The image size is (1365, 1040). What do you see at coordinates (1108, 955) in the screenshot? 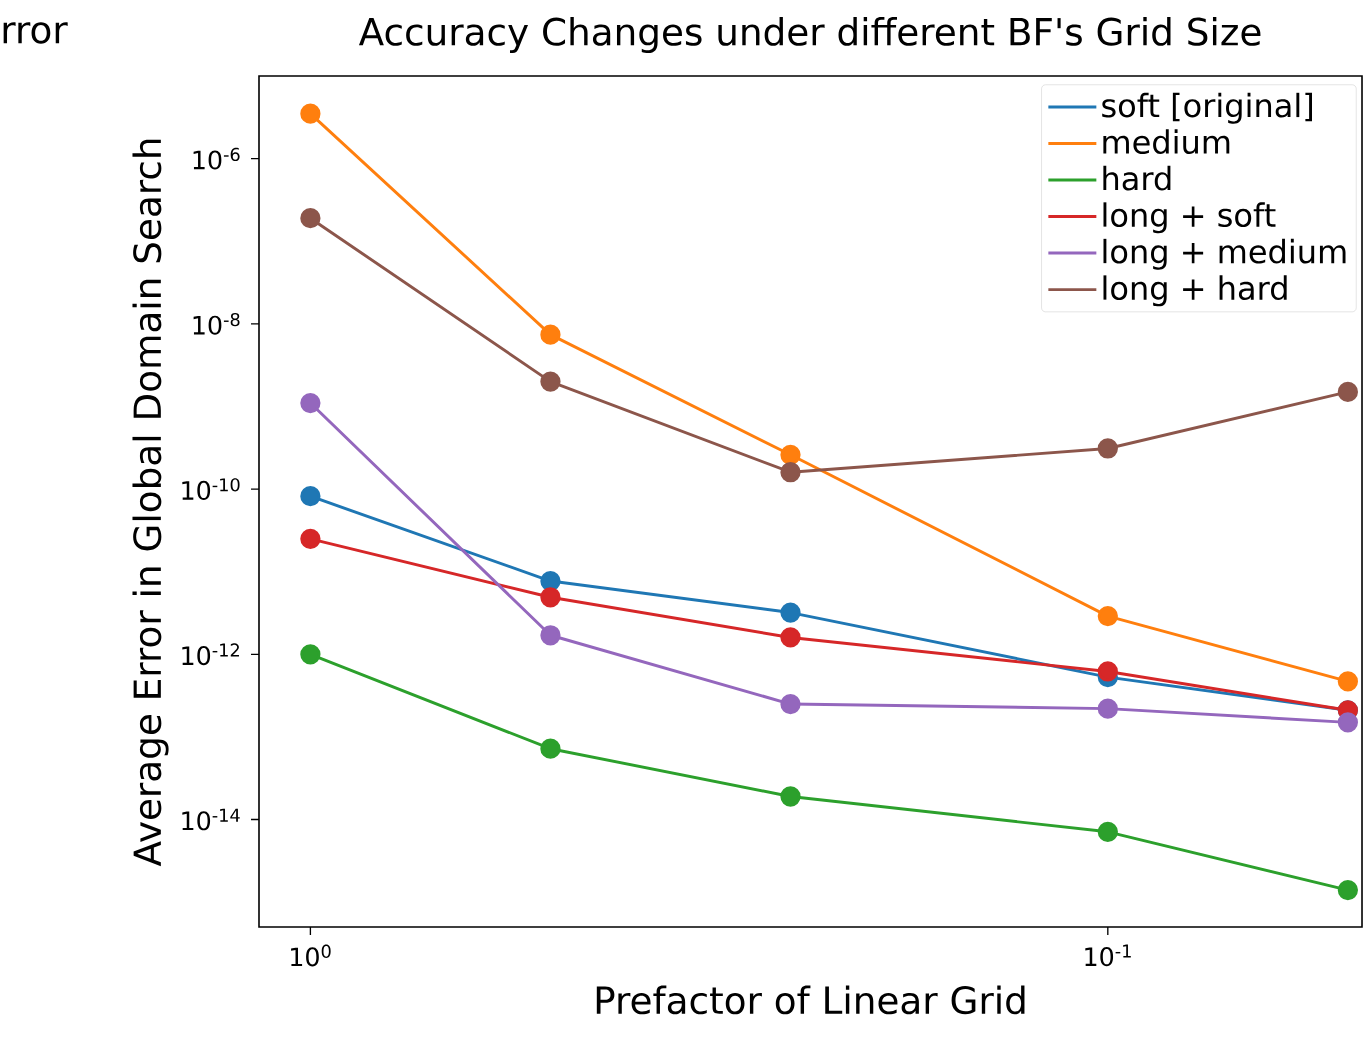
I see `x-tick-label: 10$^{-1}$` at bounding box center [1108, 955].